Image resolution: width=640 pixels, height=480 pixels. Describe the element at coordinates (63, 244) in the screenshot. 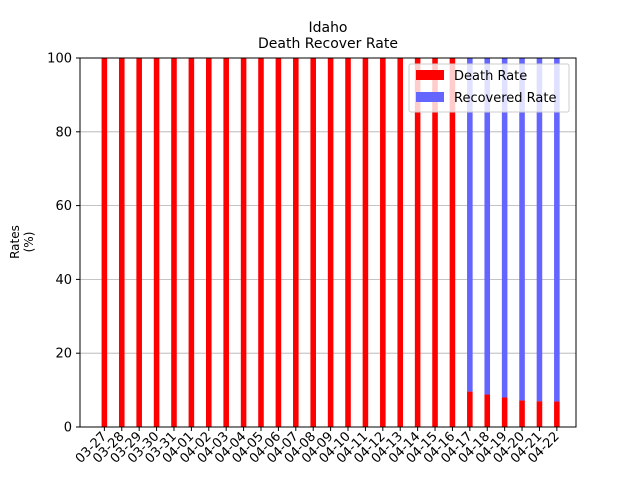

I see `y-axis: 0 20 40 60 80 100` at that location.